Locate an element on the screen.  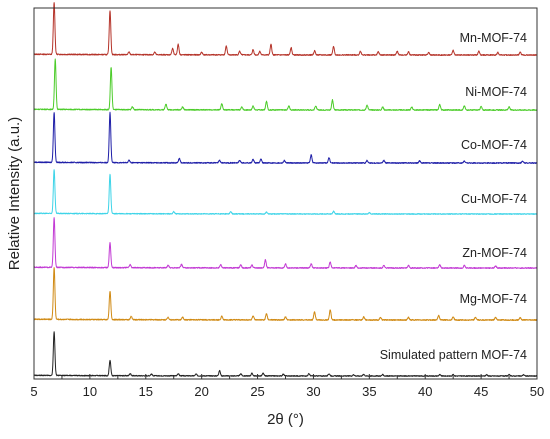
x-tick-label: 20 is located at coordinates (201, 391).